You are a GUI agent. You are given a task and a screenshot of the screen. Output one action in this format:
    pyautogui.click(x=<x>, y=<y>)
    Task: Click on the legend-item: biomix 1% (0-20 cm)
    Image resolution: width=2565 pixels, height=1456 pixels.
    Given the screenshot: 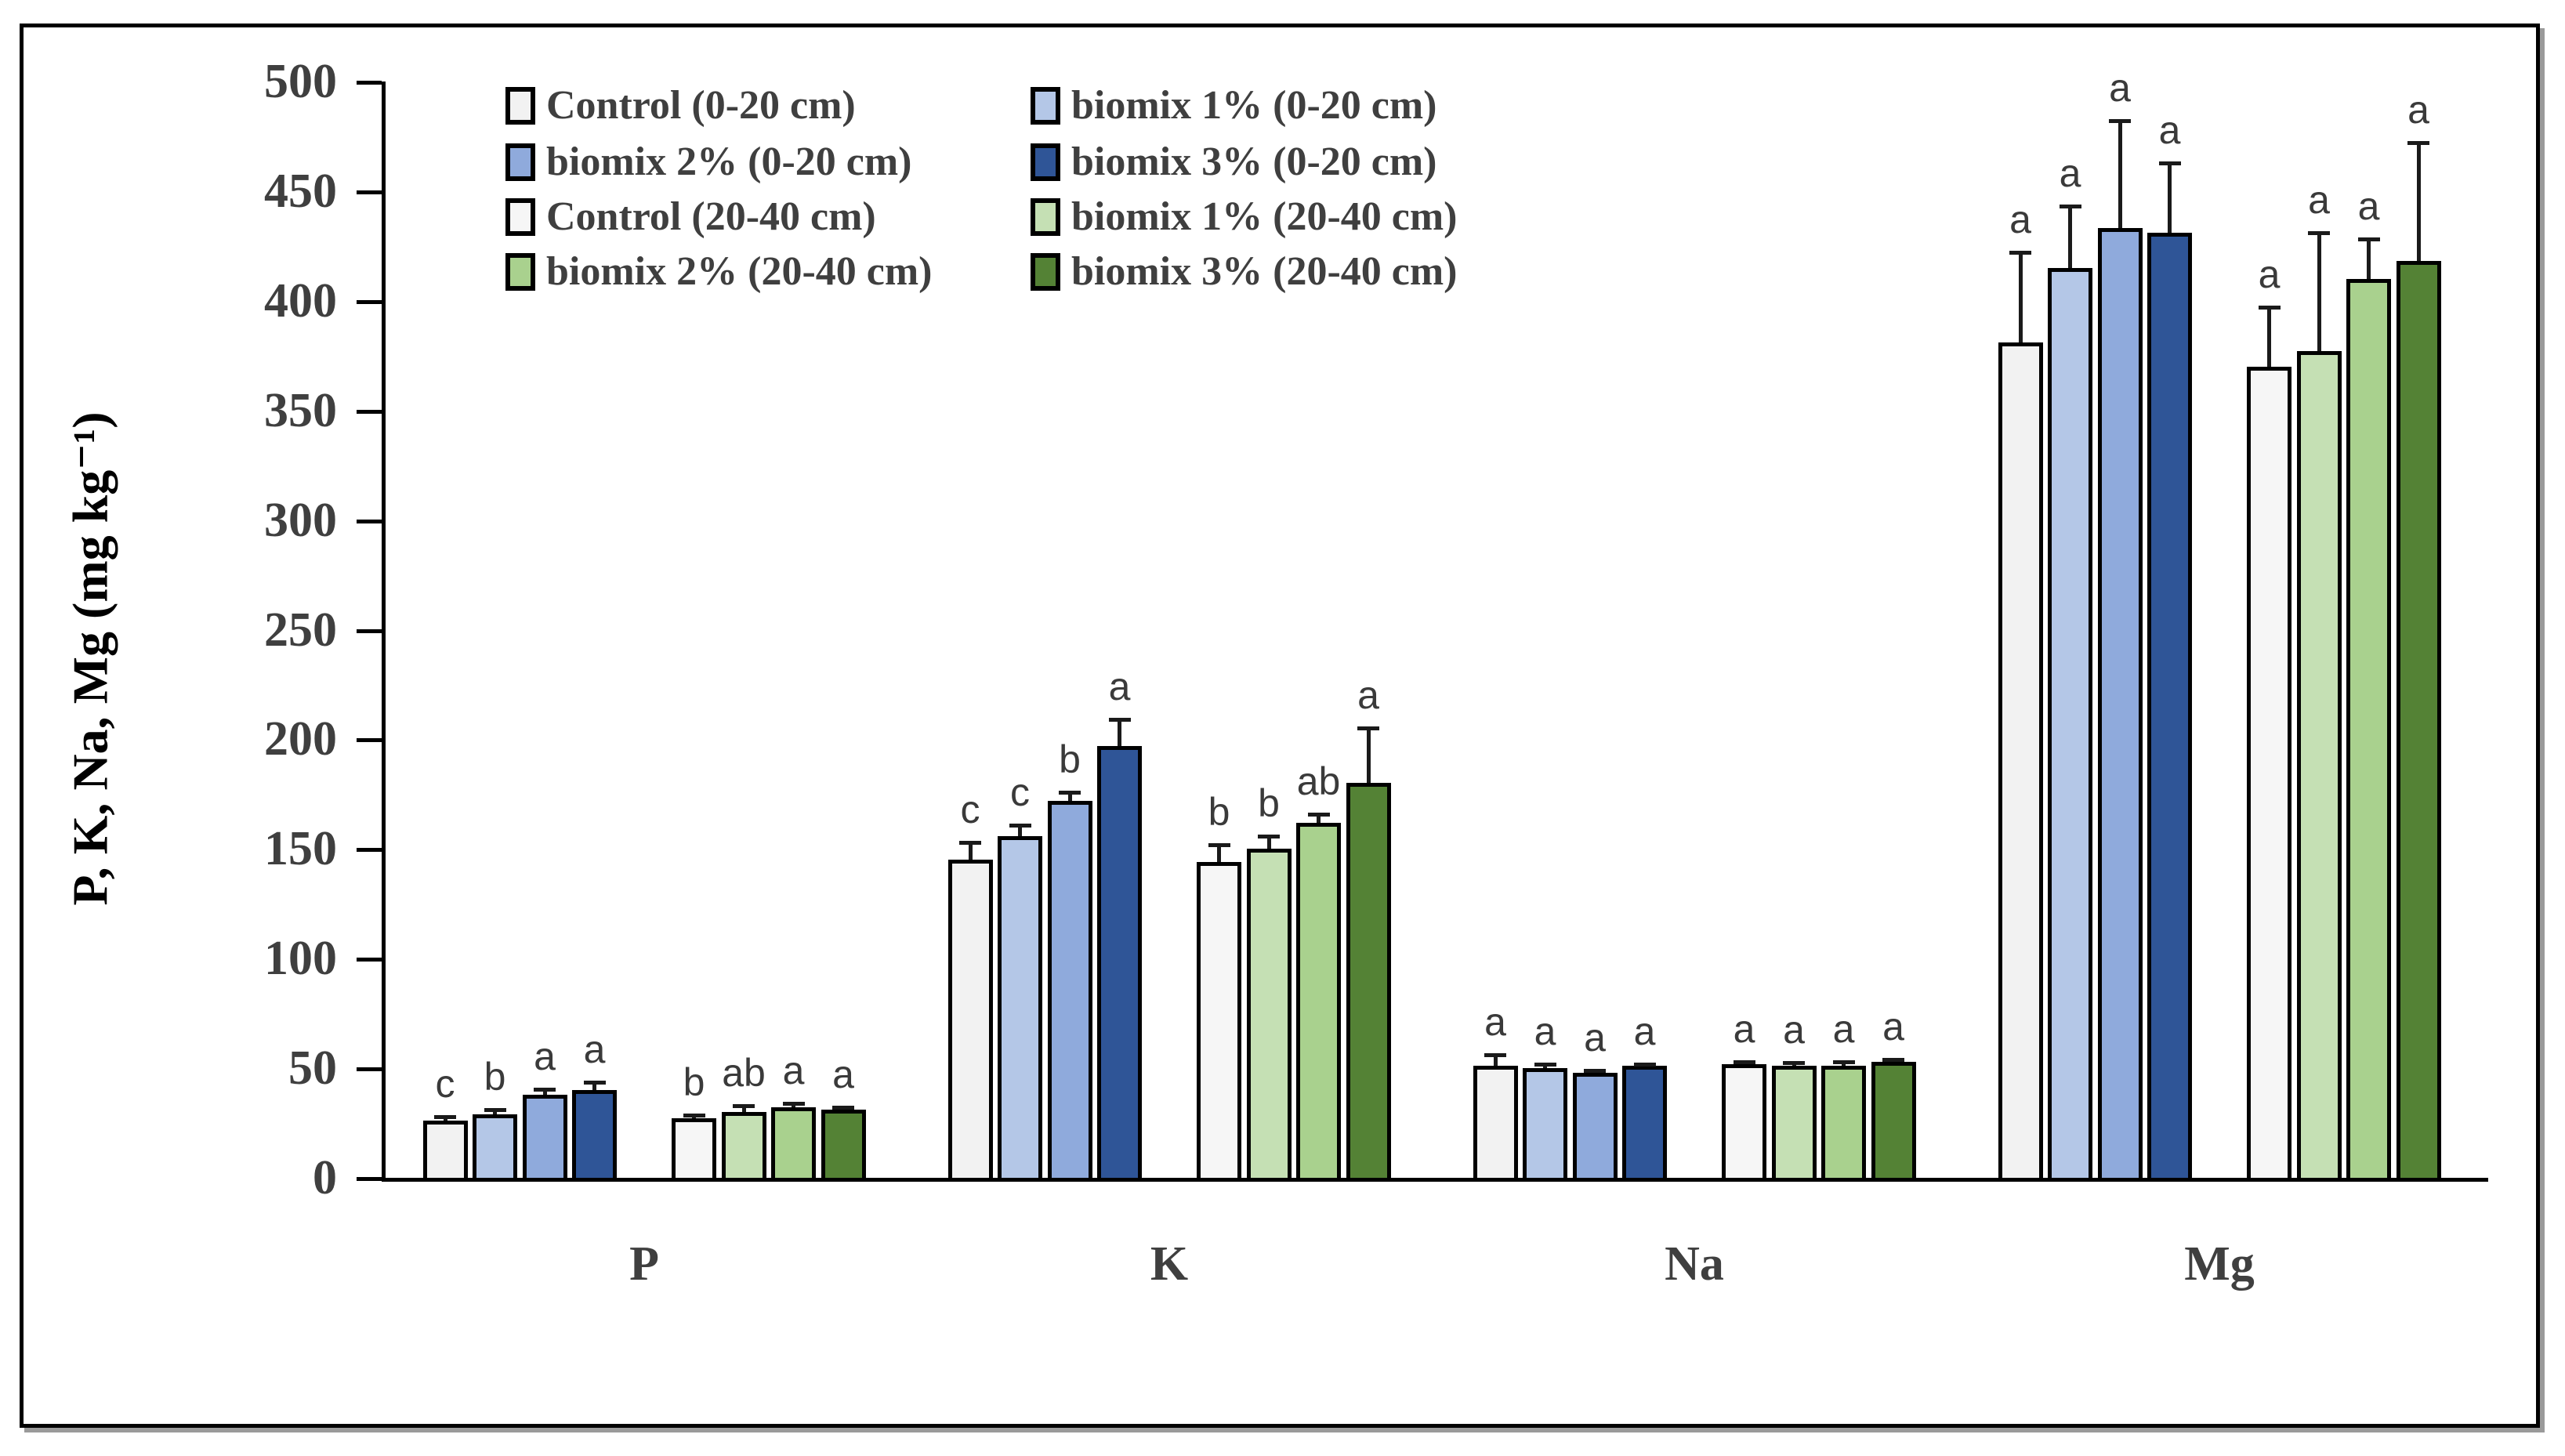 What is the action you would take?
    pyautogui.click(x=1233, y=106)
    